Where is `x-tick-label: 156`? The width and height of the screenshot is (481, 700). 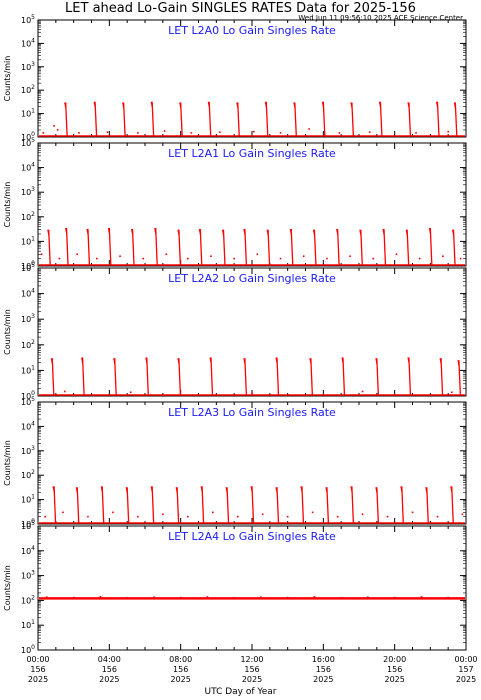 x-tick-label: 156 is located at coordinates (251, 669).